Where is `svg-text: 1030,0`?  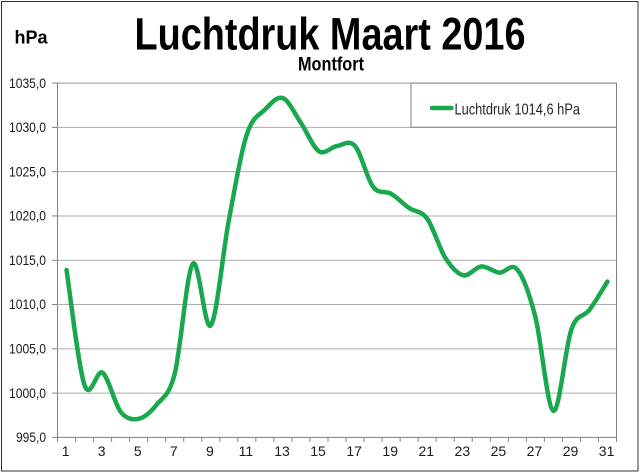 svg-text: 1030,0 is located at coordinates (27, 127).